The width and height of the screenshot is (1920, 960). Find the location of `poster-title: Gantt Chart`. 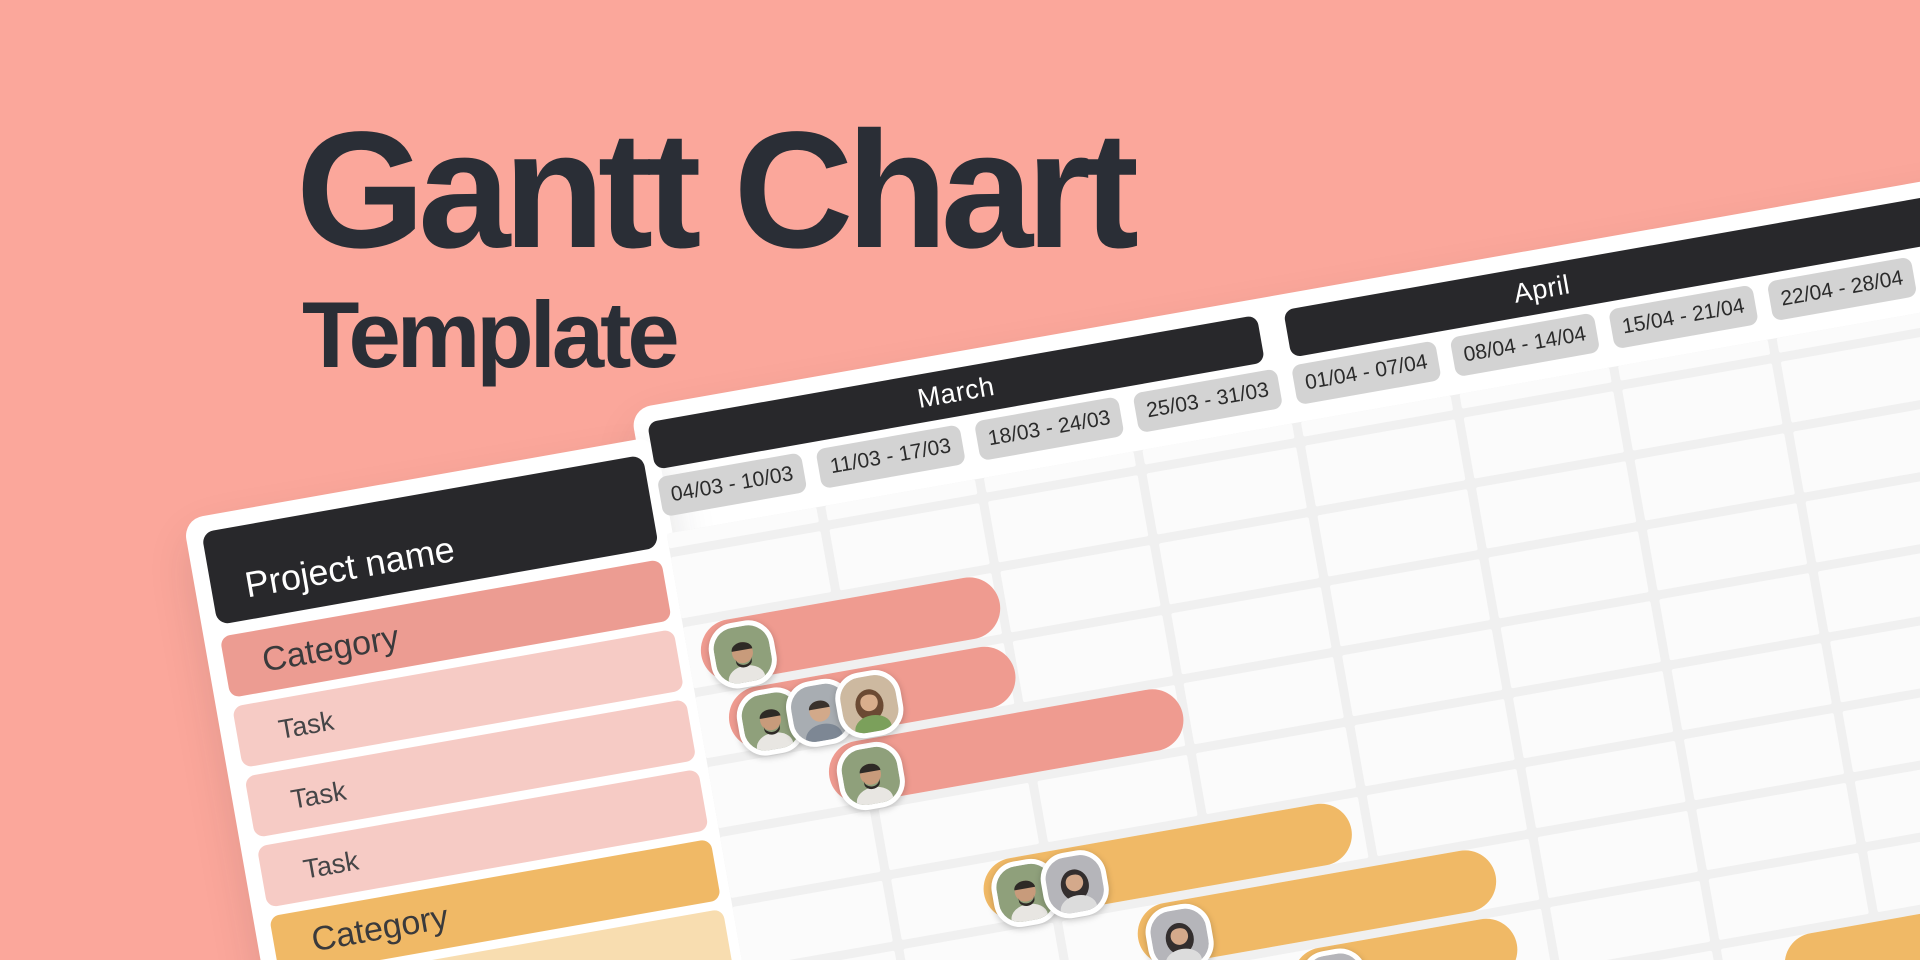

poster-title: Gantt Chart is located at coordinates (717, 190).